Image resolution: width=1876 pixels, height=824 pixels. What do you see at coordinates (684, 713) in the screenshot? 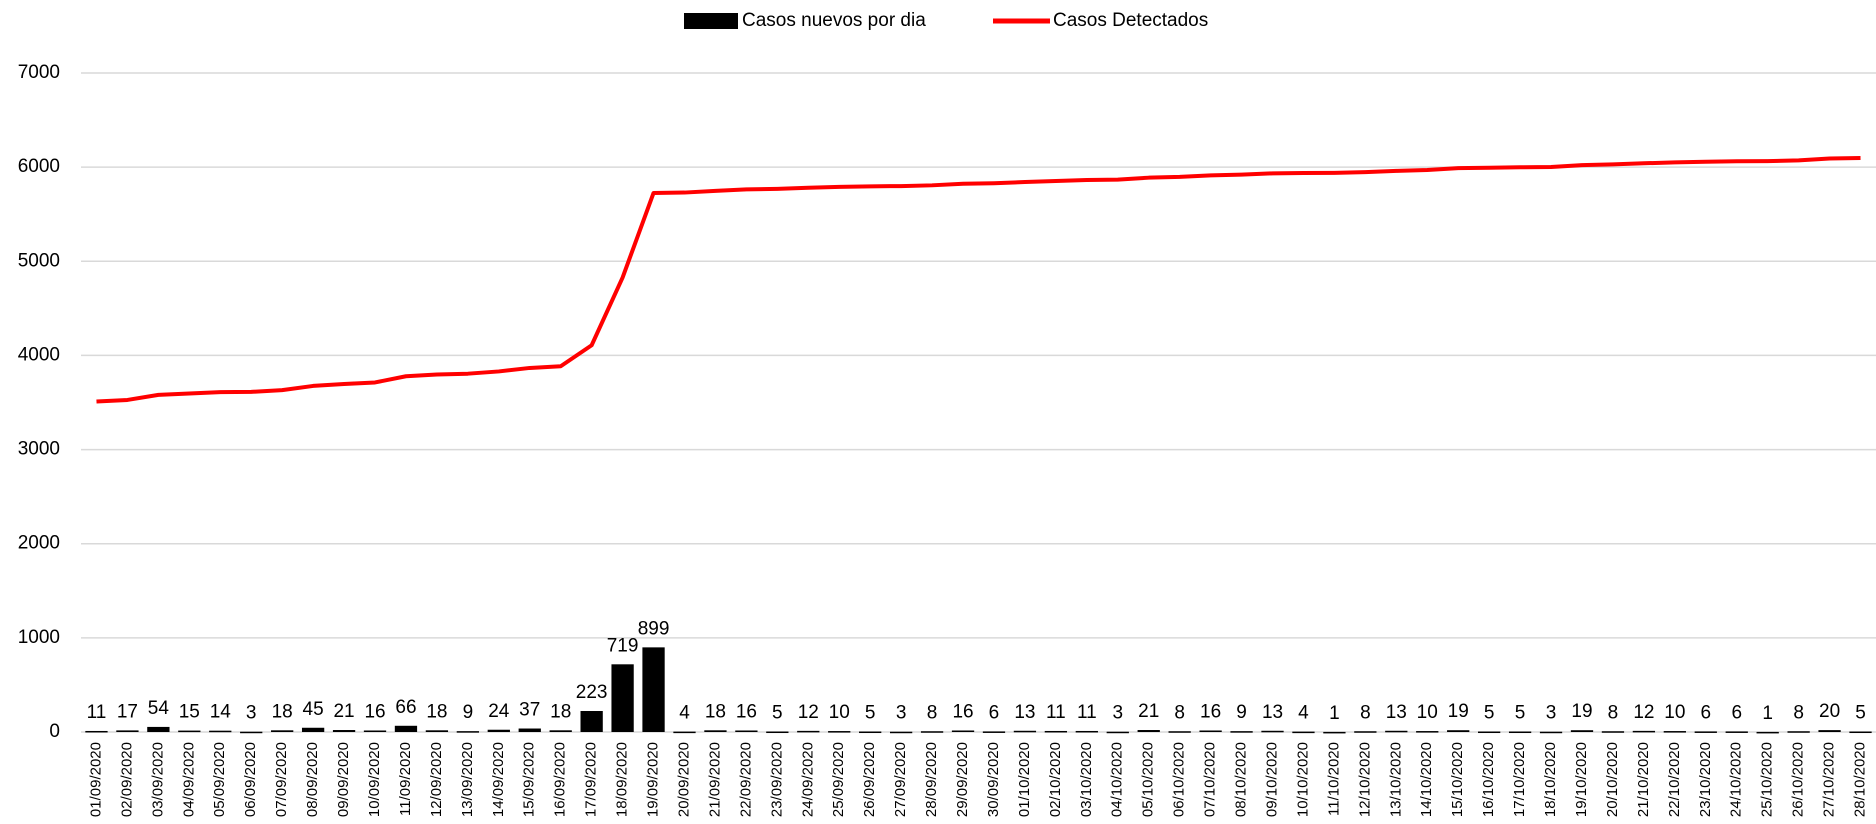
I see `data-label: 4` at bounding box center [684, 713].